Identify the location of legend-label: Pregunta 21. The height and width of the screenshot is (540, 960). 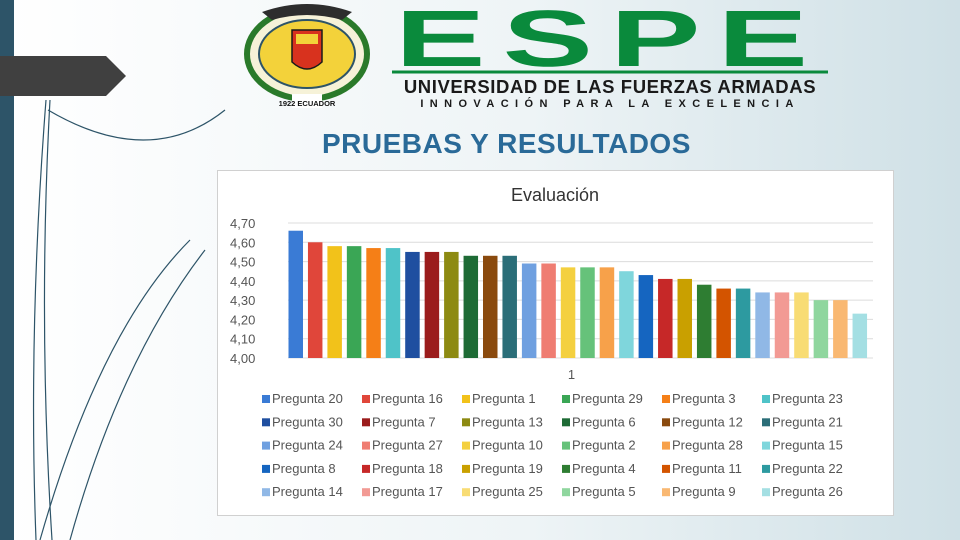
(807, 421).